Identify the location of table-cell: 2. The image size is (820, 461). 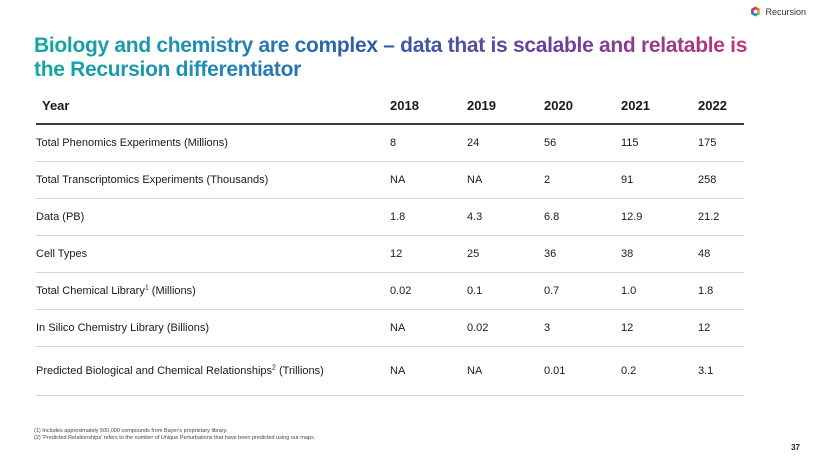
(582, 180).